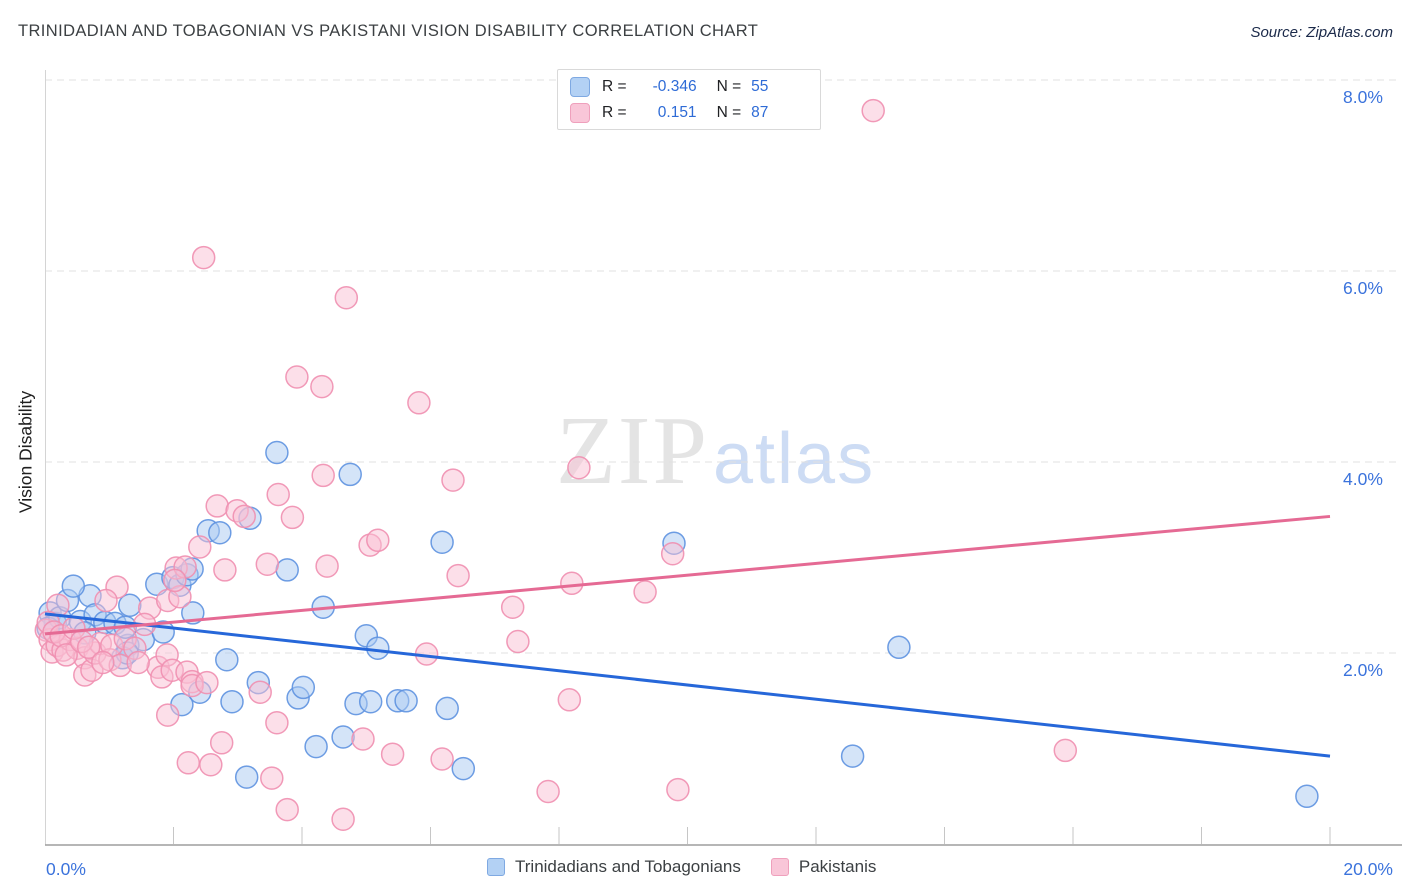  What do you see at coordinates (779, 867) in the screenshot?
I see `pink-legend-swatch` at bounding box center [779, 867].